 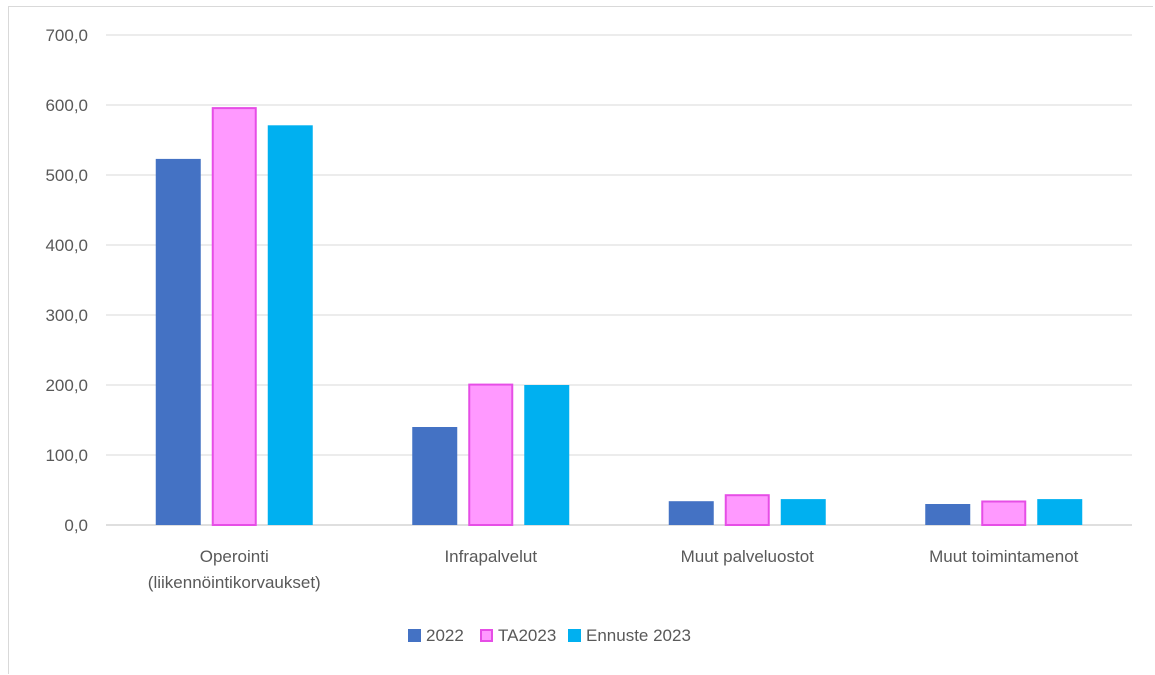 I want to click on y-tick-label: 100,0, so click(x=66, y=455).